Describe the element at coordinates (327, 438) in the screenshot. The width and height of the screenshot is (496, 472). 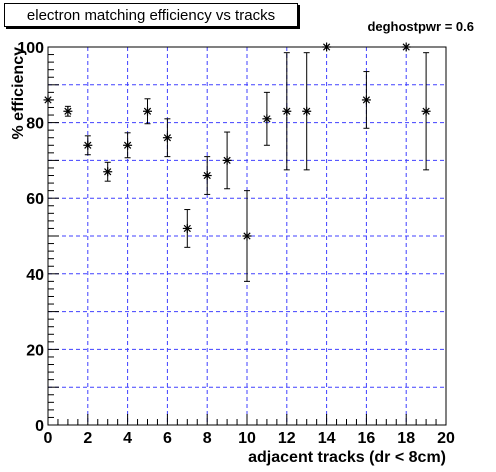
I see `x-tick-label: 14` at that location.